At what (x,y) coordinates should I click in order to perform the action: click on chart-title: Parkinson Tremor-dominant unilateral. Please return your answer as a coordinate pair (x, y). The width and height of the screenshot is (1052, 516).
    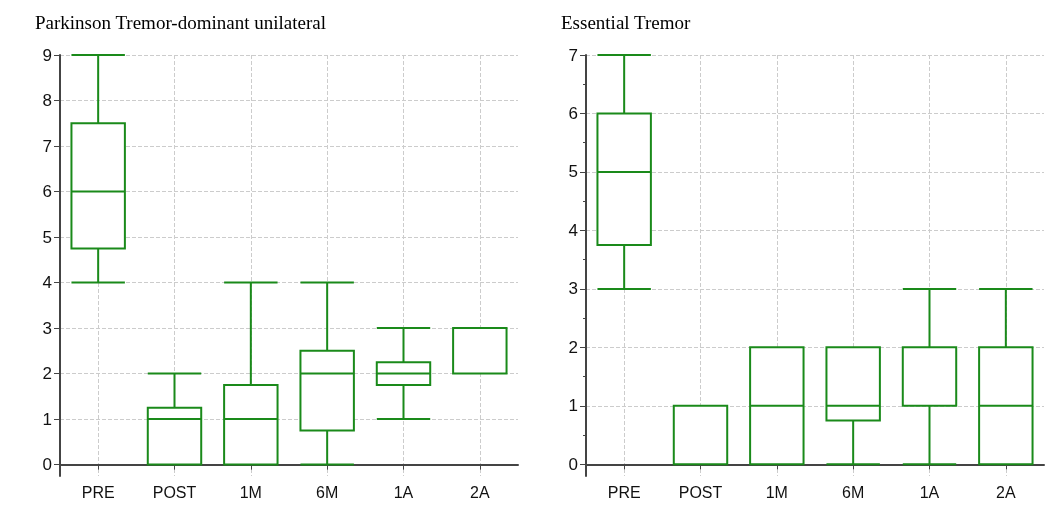
    Looking at the image, I should click on (180, 22).